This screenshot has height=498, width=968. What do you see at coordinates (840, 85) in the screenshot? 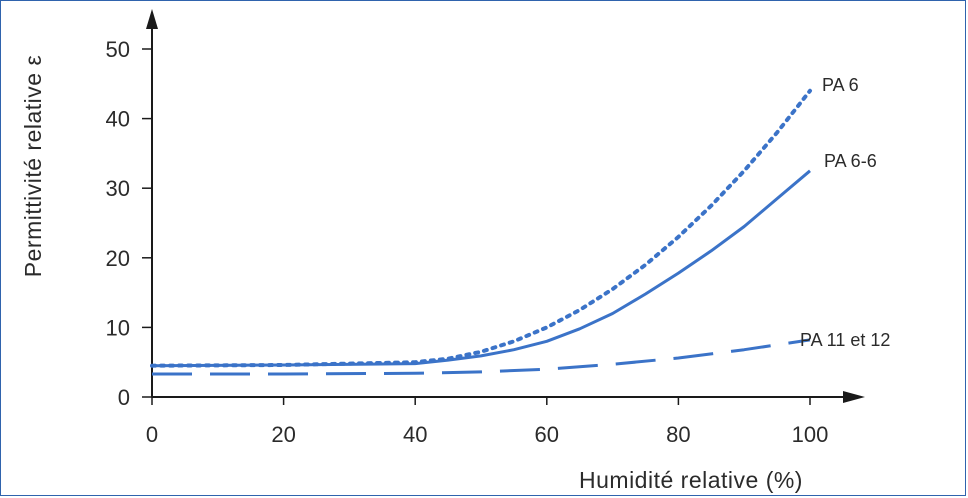
I see `series-label-pa-6: PA 6` at bounding box center [840, 85].